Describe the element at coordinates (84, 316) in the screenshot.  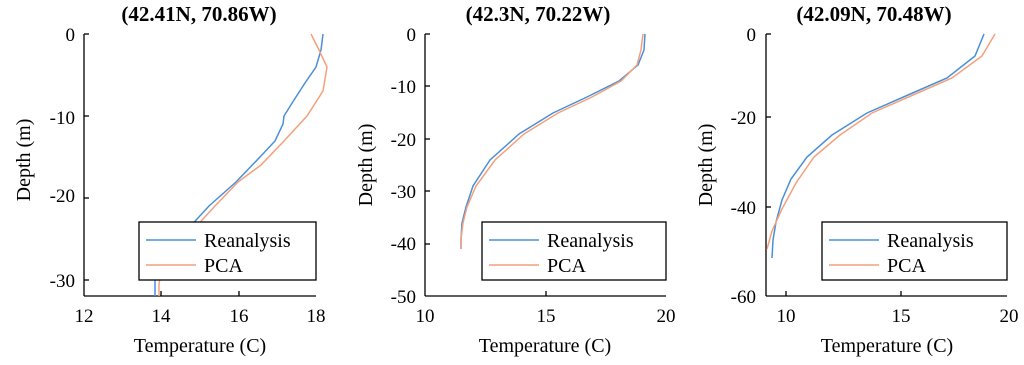
I see `panel-1-xtick-label: 12` at that location.